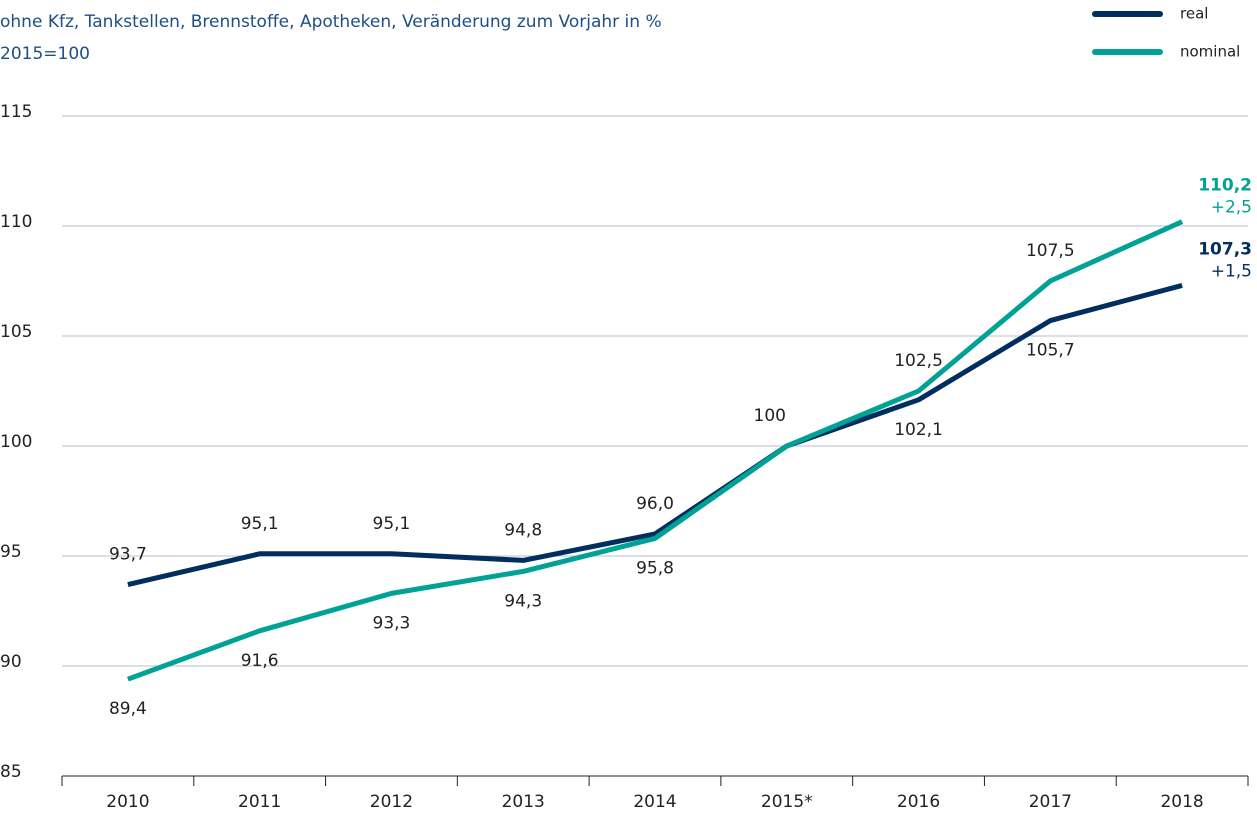 This screenshot has width=1257, height=814. Describe the element at coordinates (918, 361) in the screenshot. I see `data-label: 102,5` at that location.